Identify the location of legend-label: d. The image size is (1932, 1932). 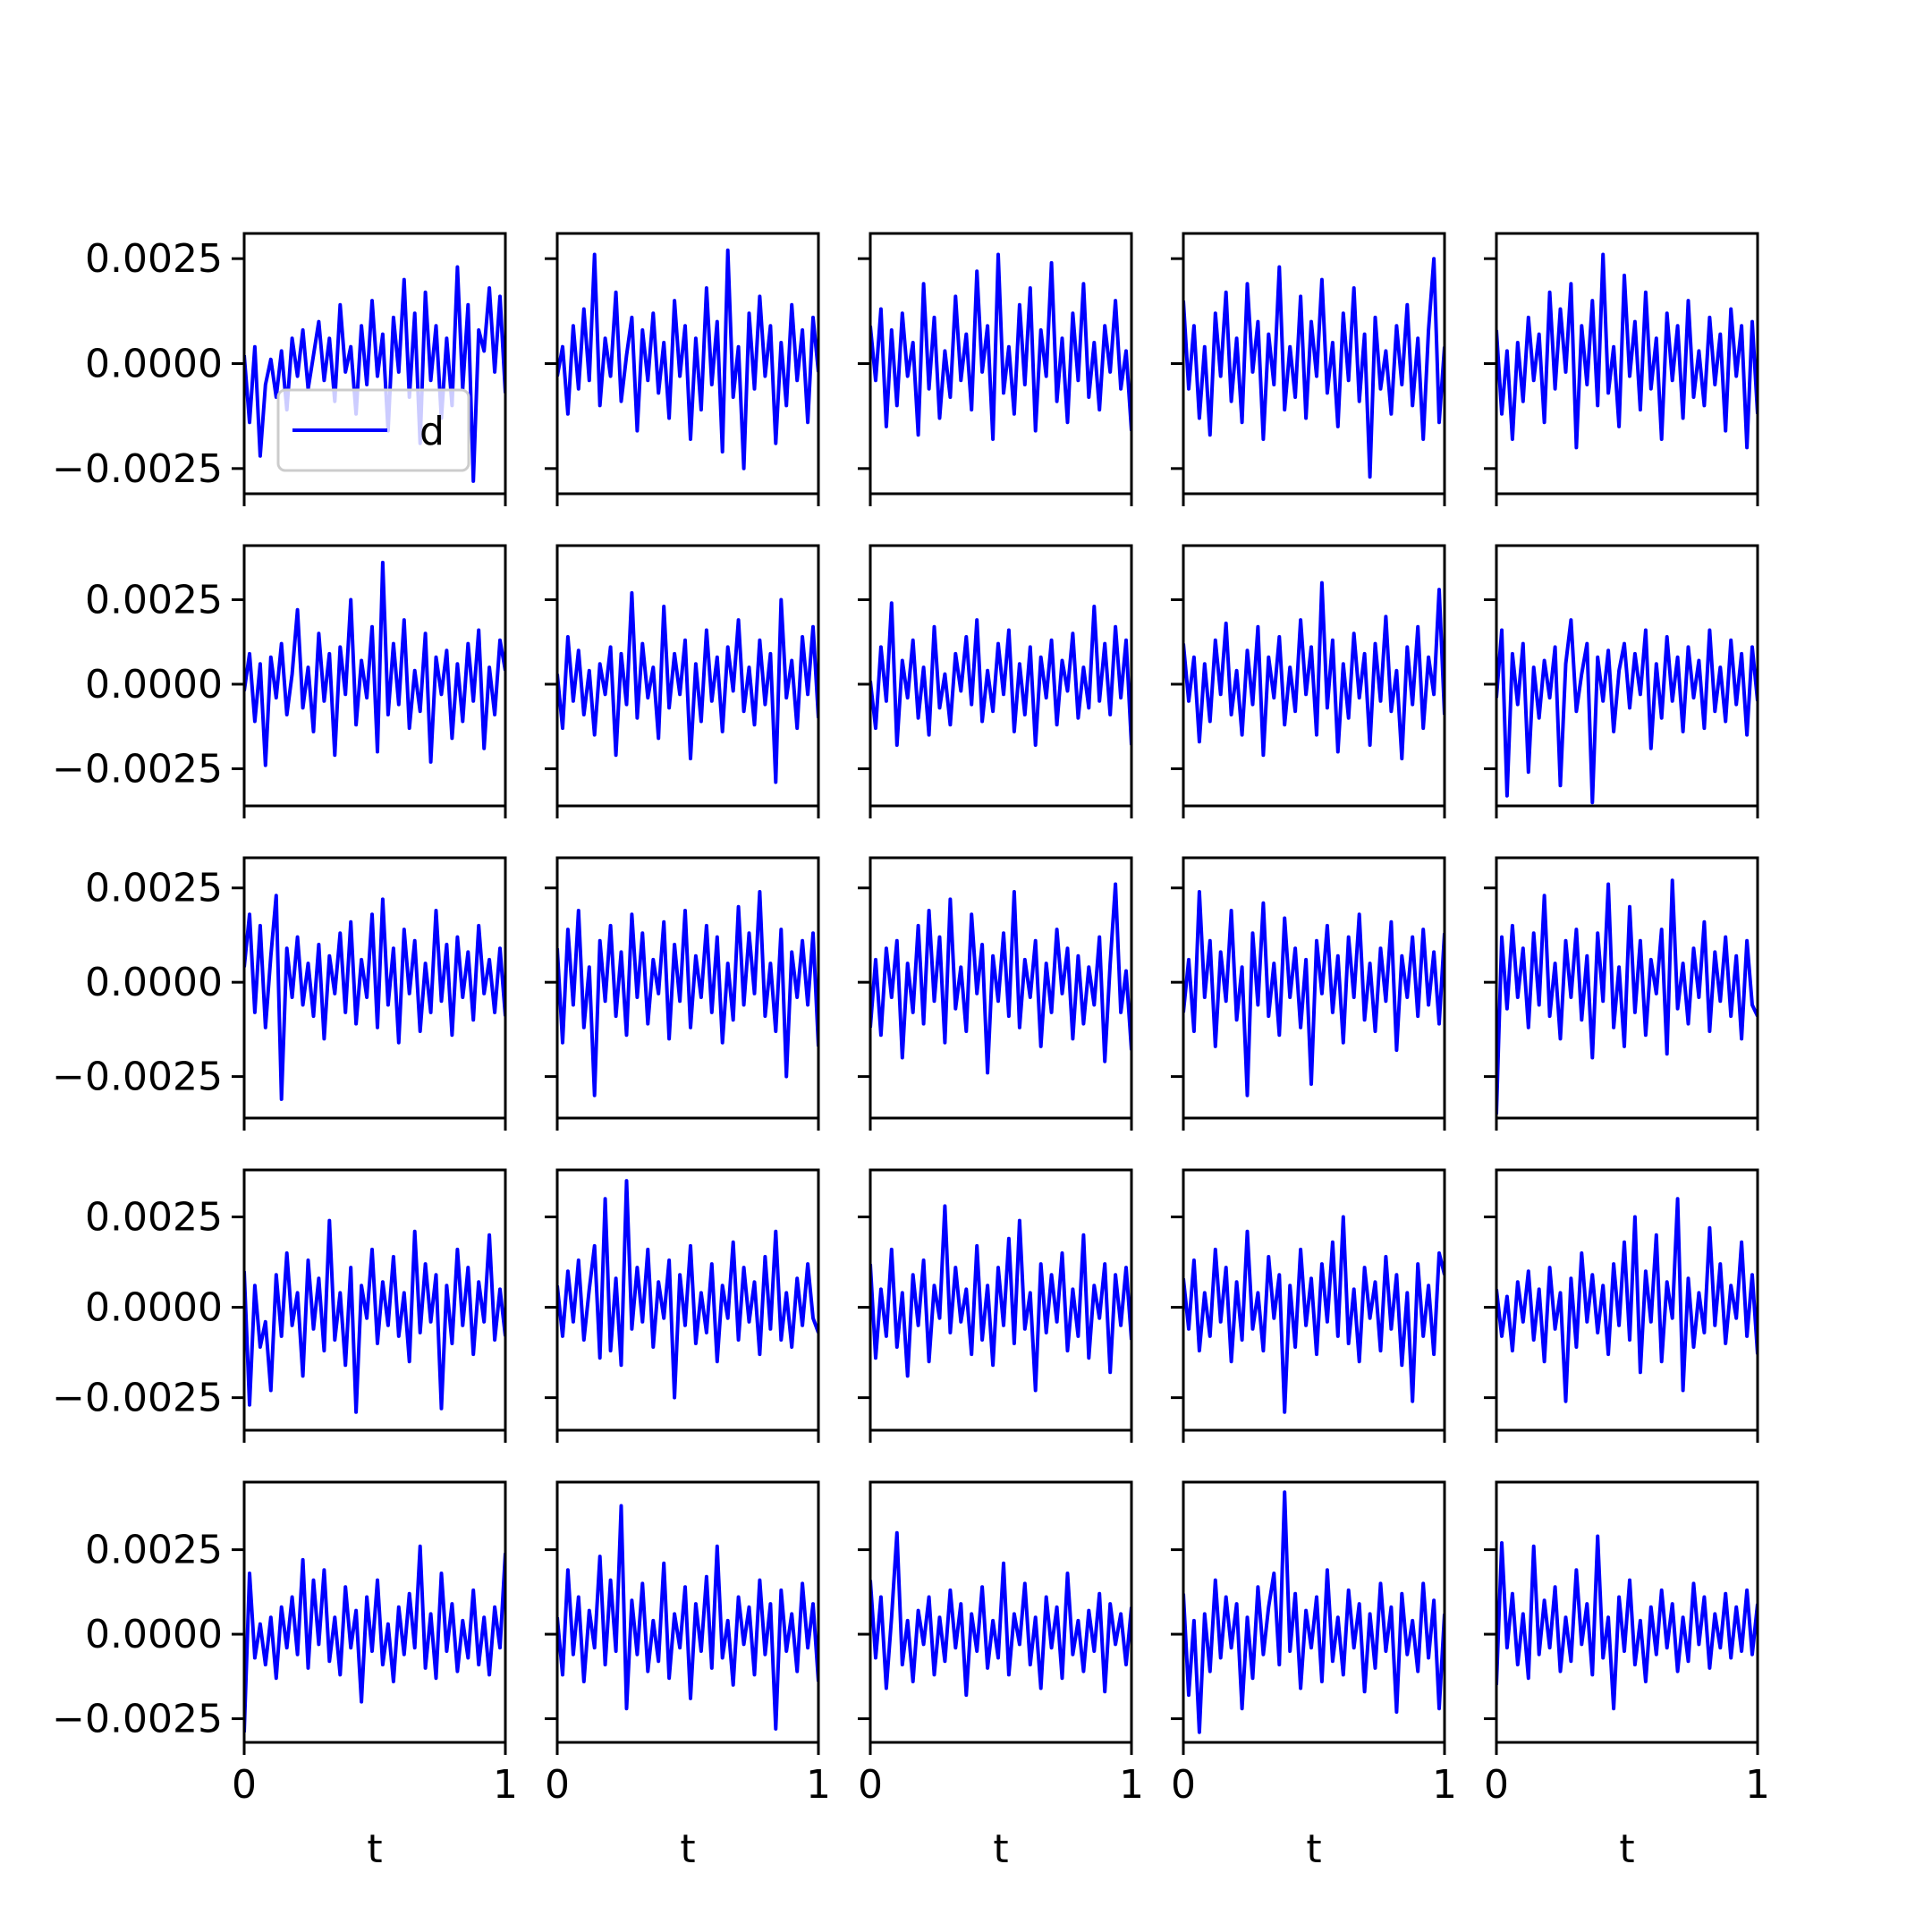
(432, 431).